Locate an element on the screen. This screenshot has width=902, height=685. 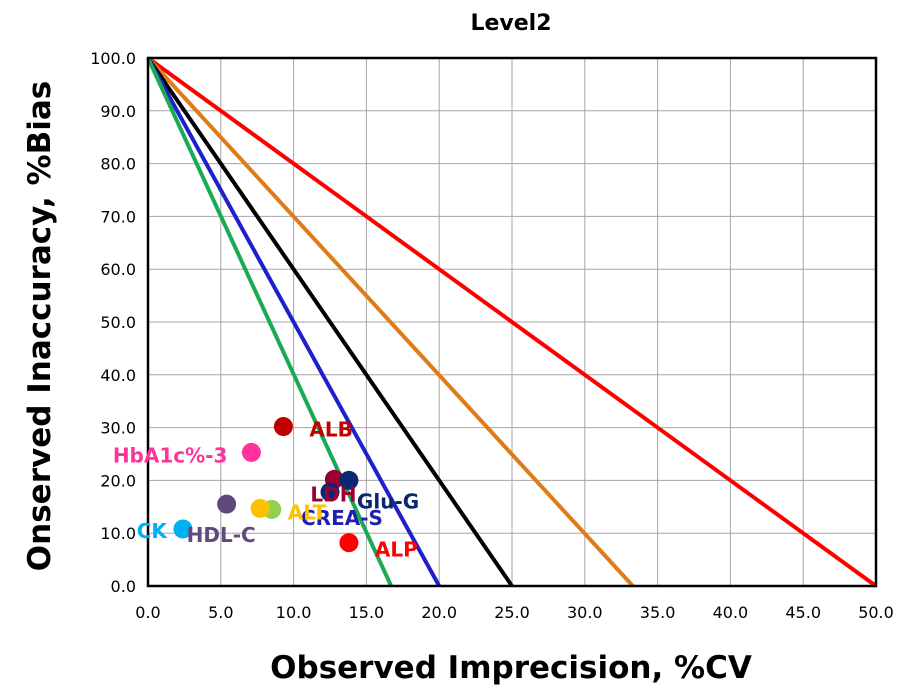
point-label: LDH is located at coordinates (333, 494).